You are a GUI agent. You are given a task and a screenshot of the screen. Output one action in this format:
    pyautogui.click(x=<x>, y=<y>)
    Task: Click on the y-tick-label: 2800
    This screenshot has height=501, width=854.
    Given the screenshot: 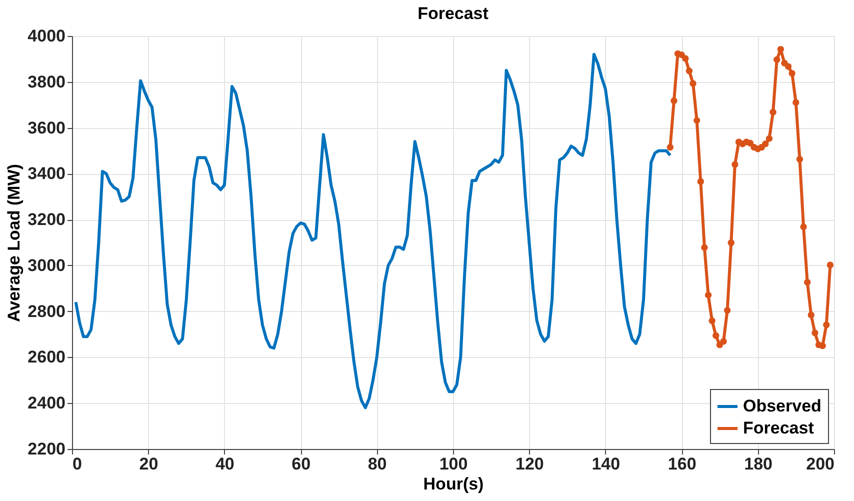 What is the action you would take?
    pyautogui.click(x=47, y=311)
    